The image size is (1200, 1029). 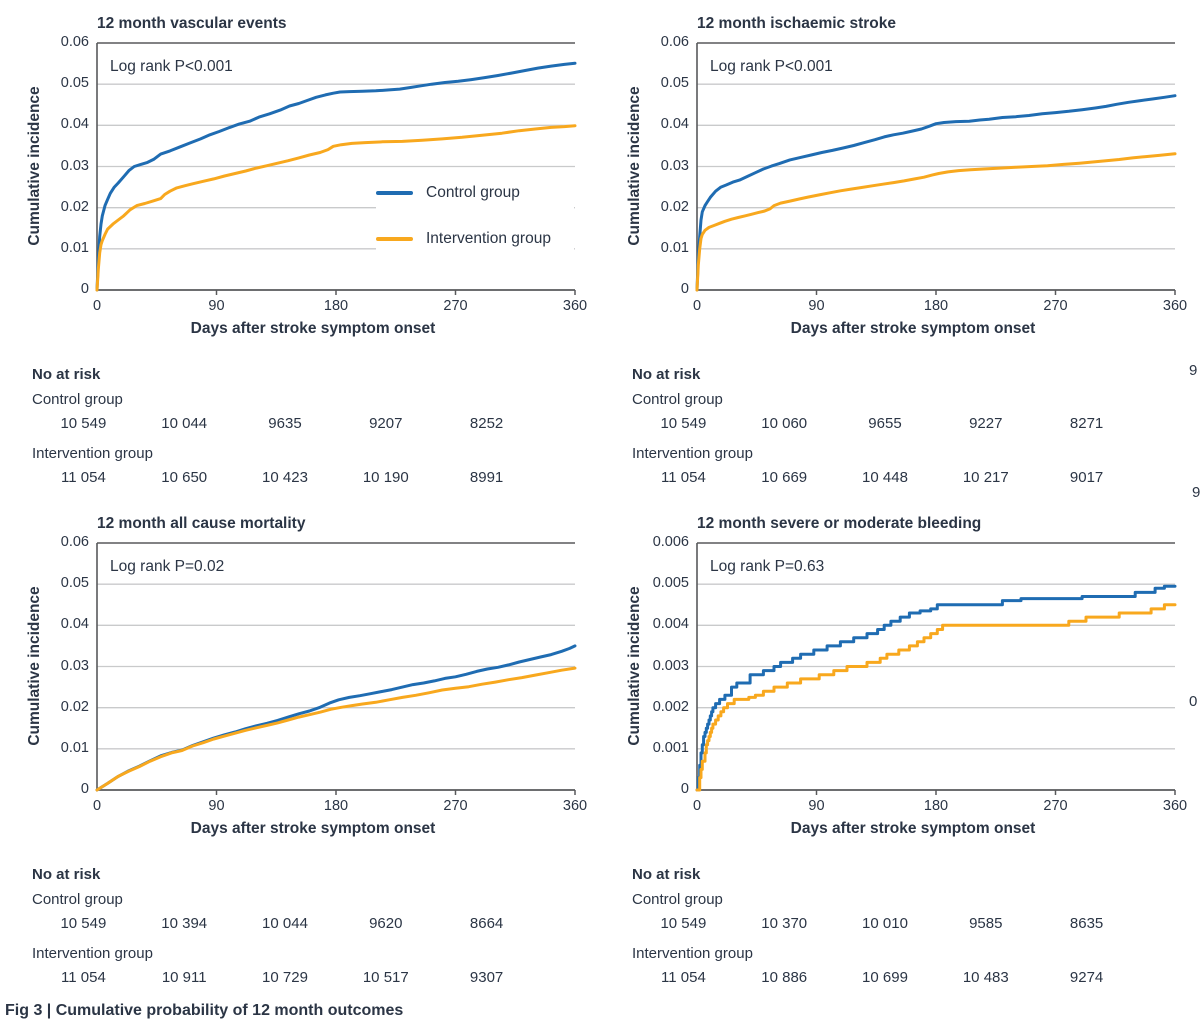 What do you see at coordinates (184, 977) in the screenshot?
I see `risk-value: 10 911` at bounding box center [184, 977].